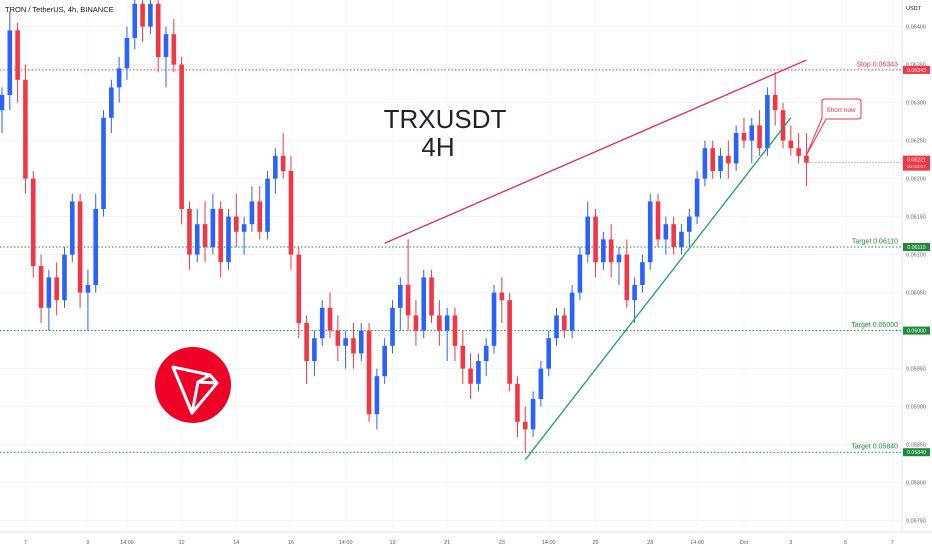 This screenshot has height=550, width=932. Describe the element at coordinates (193, 385) in the screenshot. I see `tron-logo` at that location.